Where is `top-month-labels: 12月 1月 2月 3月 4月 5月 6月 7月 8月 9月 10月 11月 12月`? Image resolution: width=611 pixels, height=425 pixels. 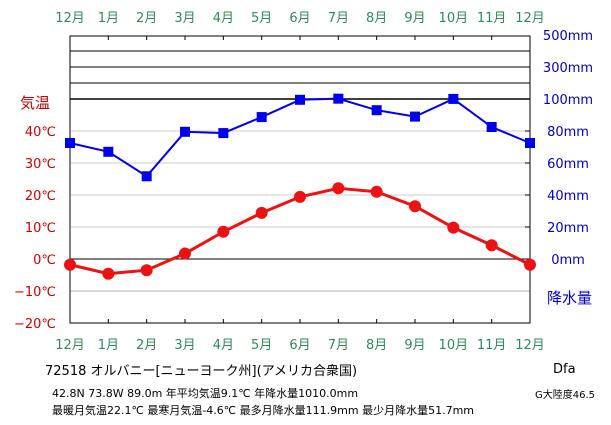 top-month-labels: 12月 1月 2月 3月 4月 5月 6月 7月 8月 9月 10月 11月 12月 is located at coordinates (300, 18).